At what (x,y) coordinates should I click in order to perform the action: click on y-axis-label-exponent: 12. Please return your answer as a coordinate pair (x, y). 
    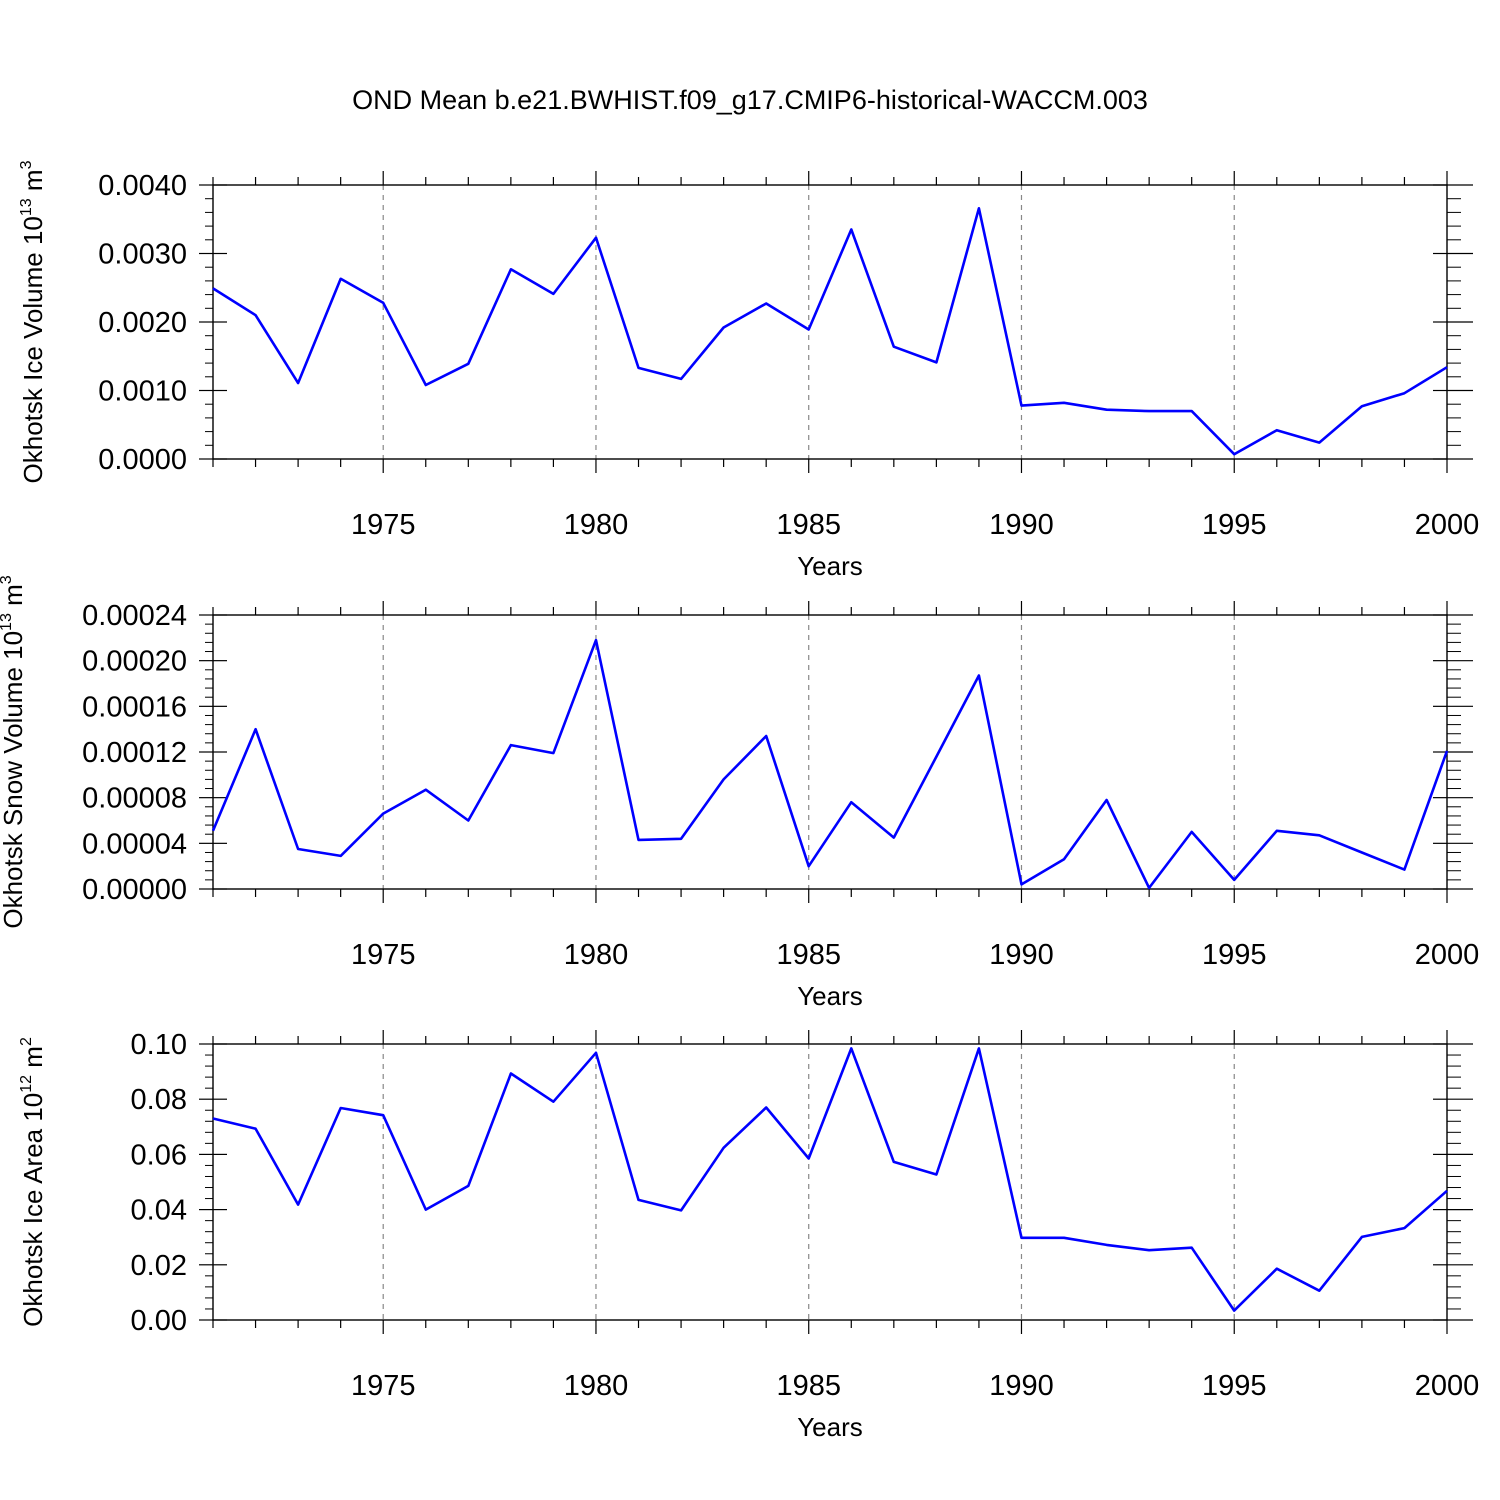
    Looking at the image, I should click on (26, 1084).